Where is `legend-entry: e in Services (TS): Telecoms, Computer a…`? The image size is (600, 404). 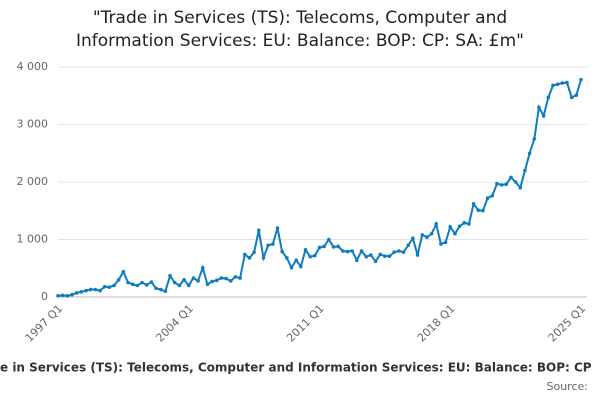 legend-entry: e in Services (TS): Telecoms, Computer a… is located at coordinates (296, 368).